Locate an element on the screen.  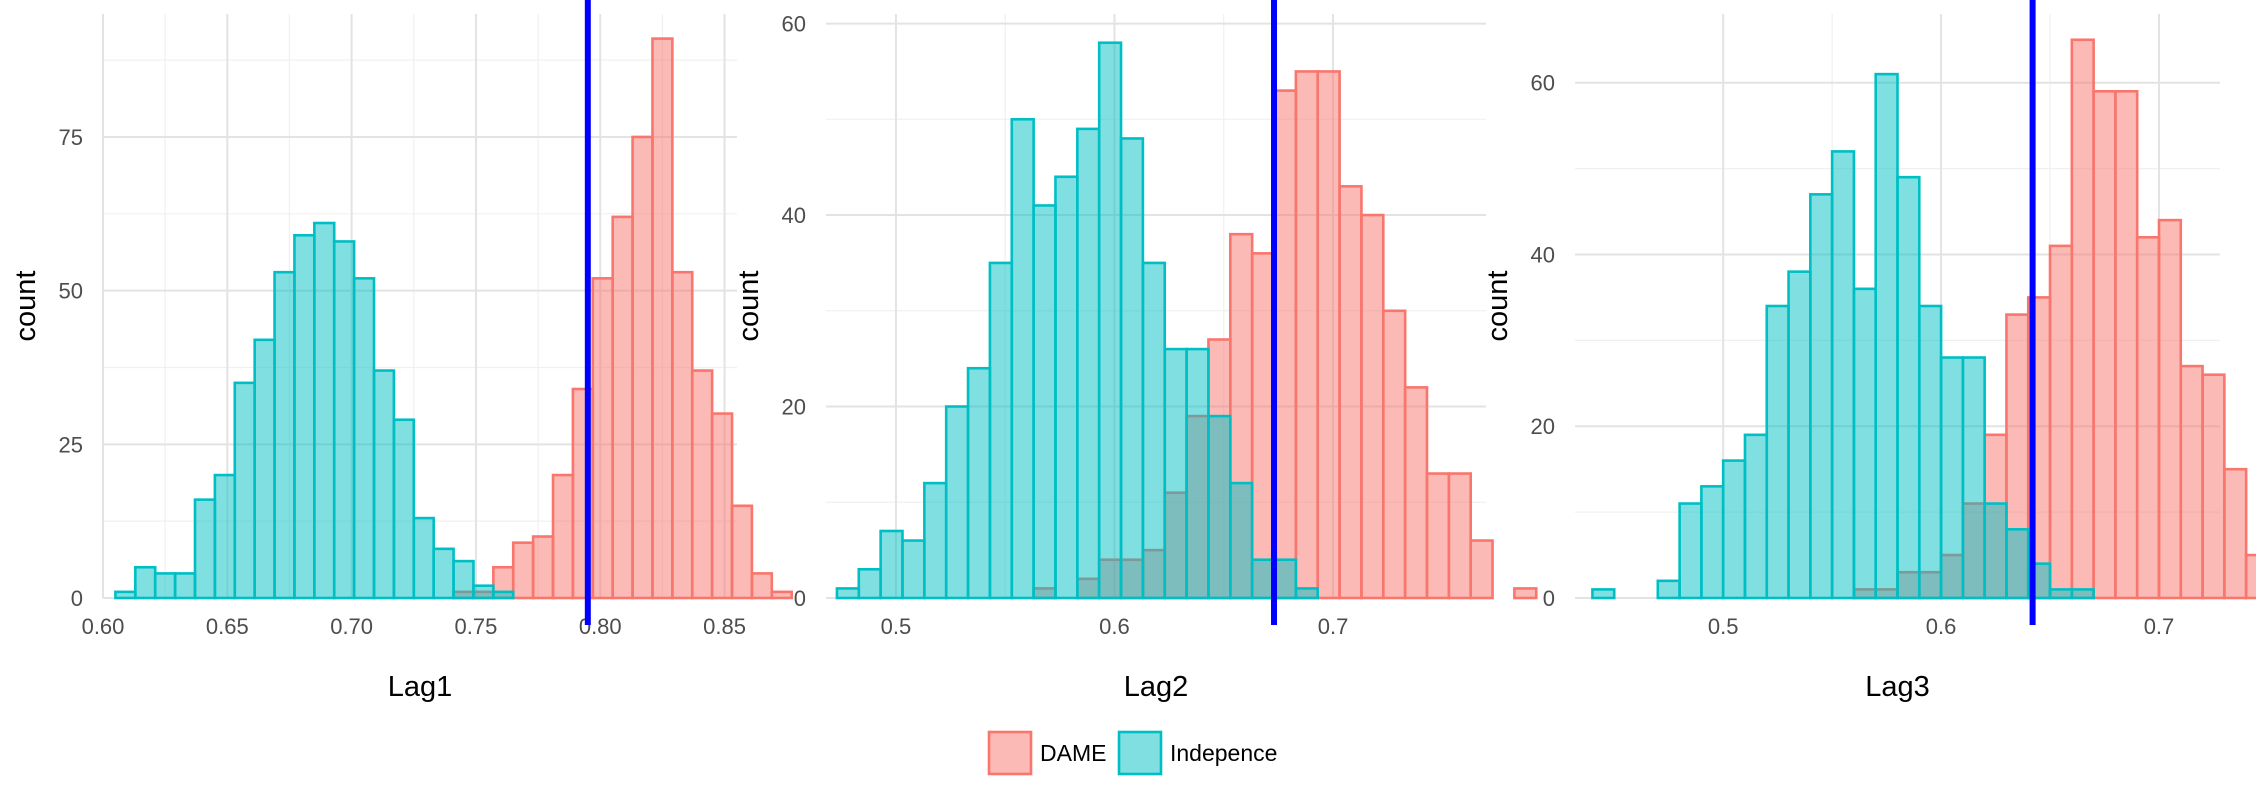
legend-label-dame: DAME is located at coordinates (1073, 753).